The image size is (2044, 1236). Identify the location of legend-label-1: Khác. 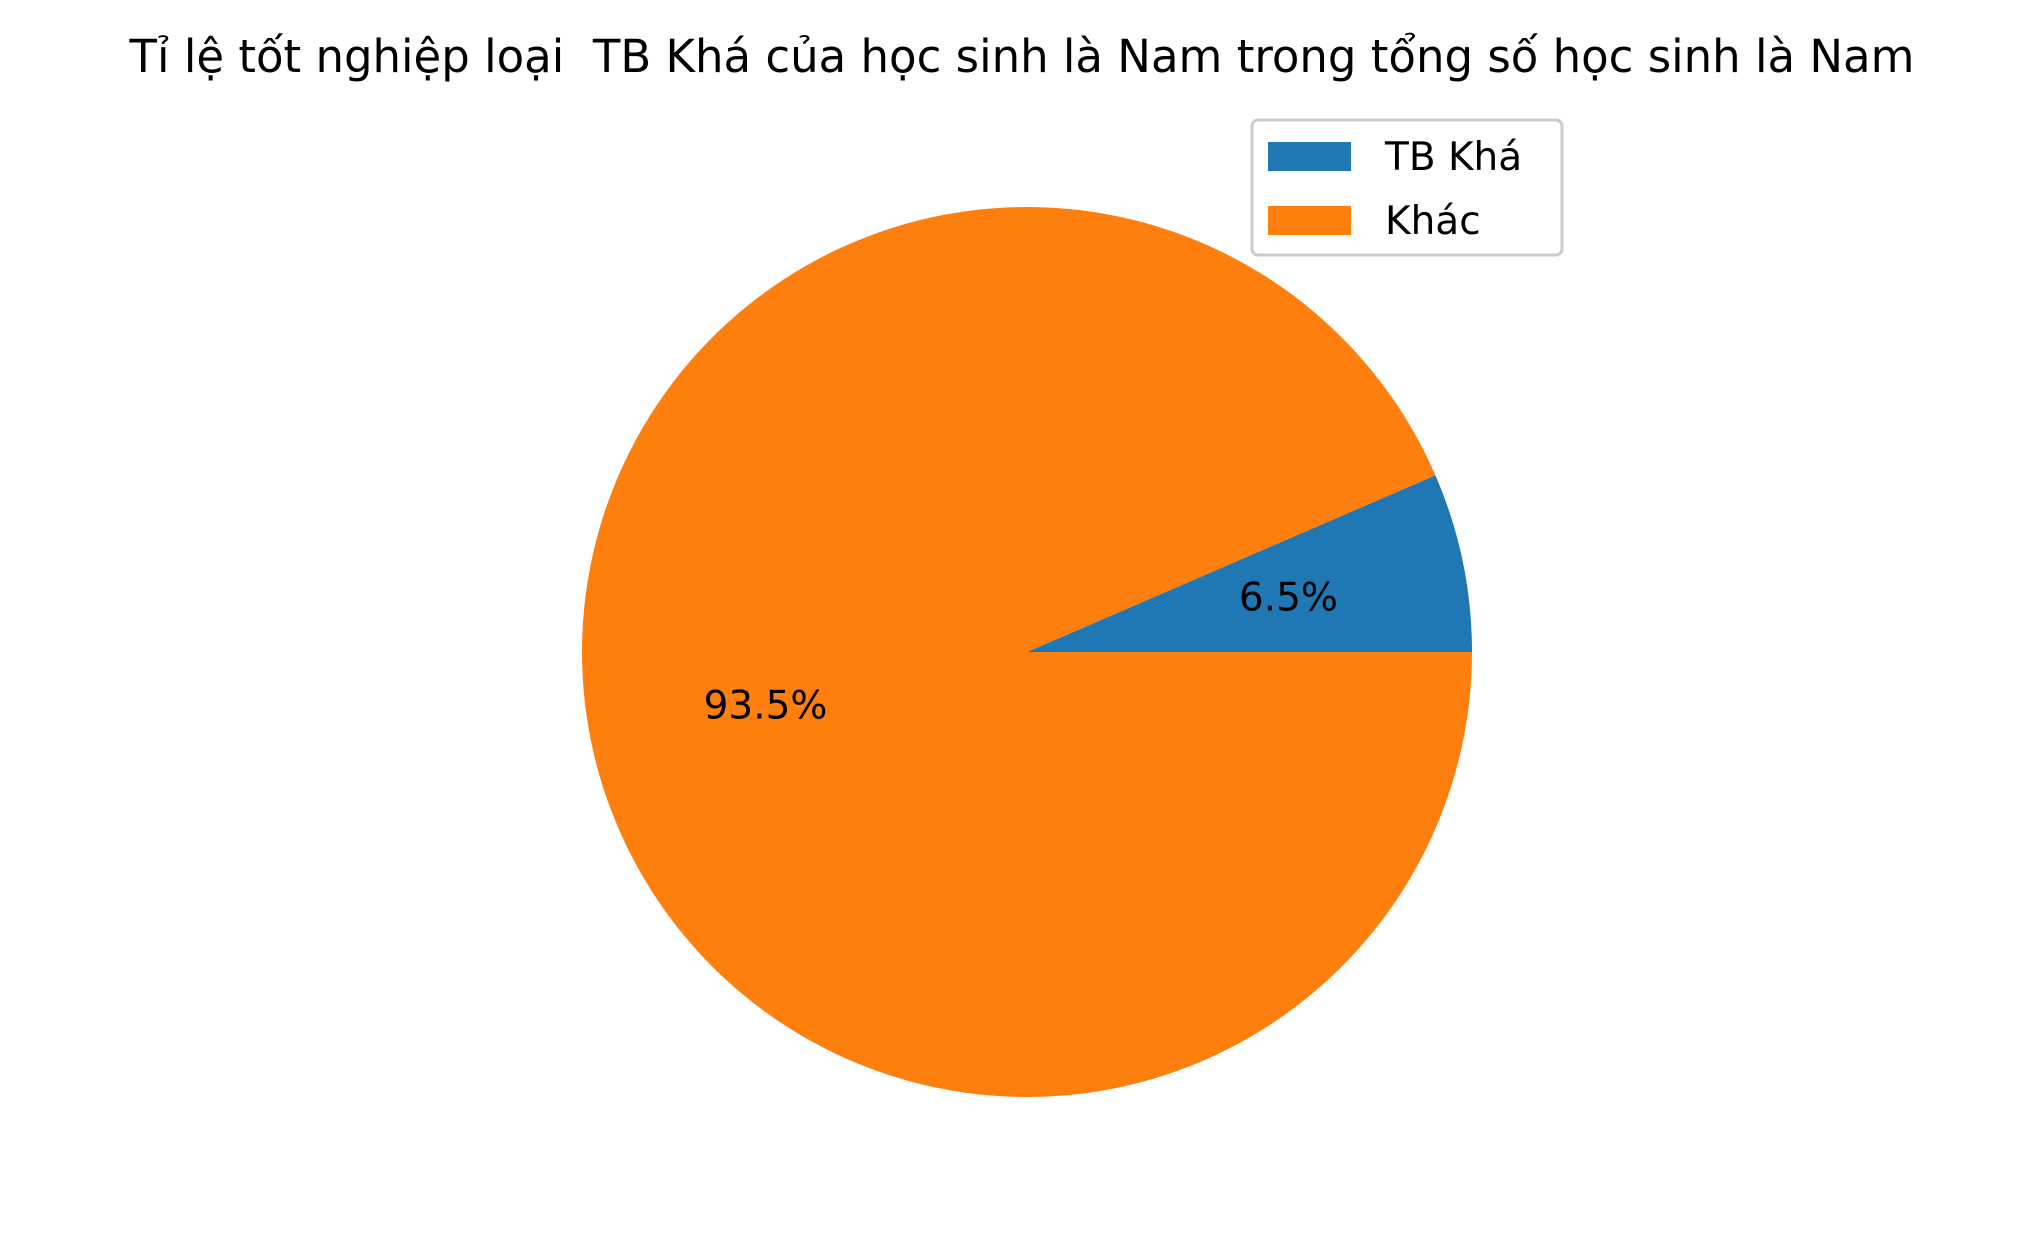
(1433, 221).